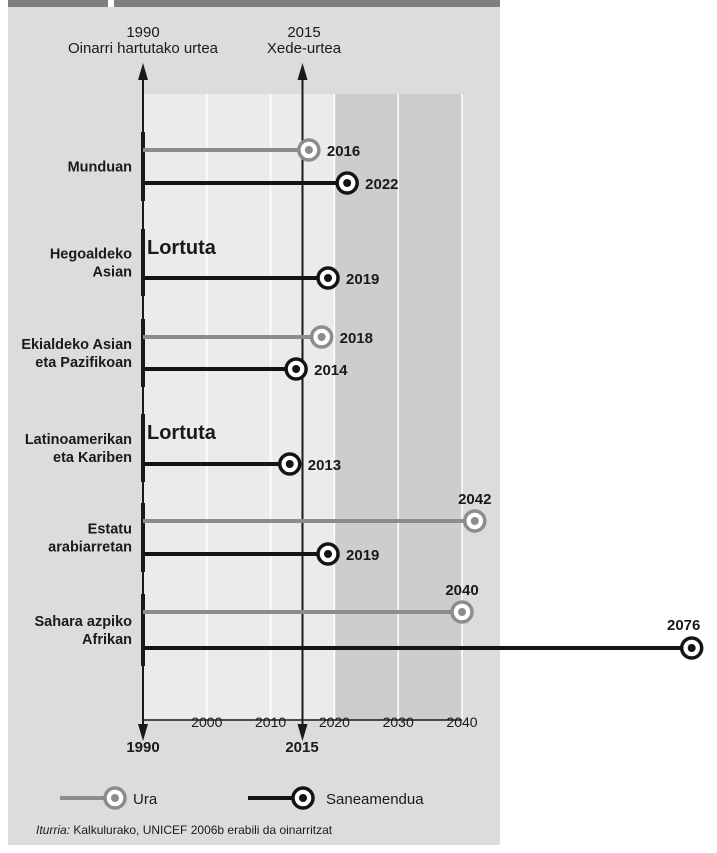 The width and height of the screenshot is (717, 853). What do you see at coordinates (375, 799) in the screenshot?
I see `legend-sanitation-label: Saneamendua` at bounding box center [375, 799].